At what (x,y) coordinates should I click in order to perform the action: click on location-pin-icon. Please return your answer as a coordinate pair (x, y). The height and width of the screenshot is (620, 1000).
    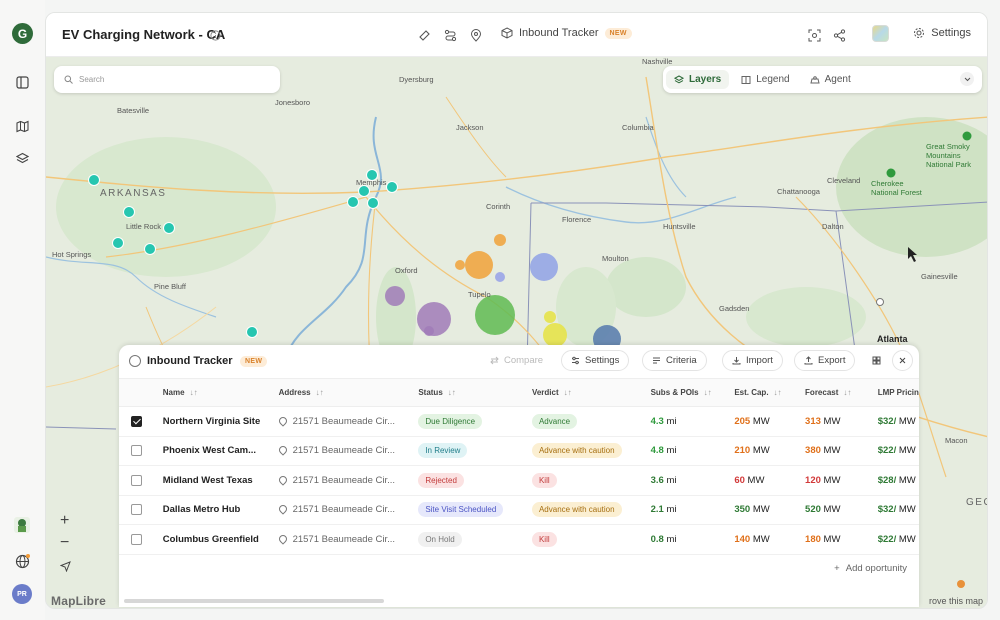
    Looking at the image, I should click on (476, 35).